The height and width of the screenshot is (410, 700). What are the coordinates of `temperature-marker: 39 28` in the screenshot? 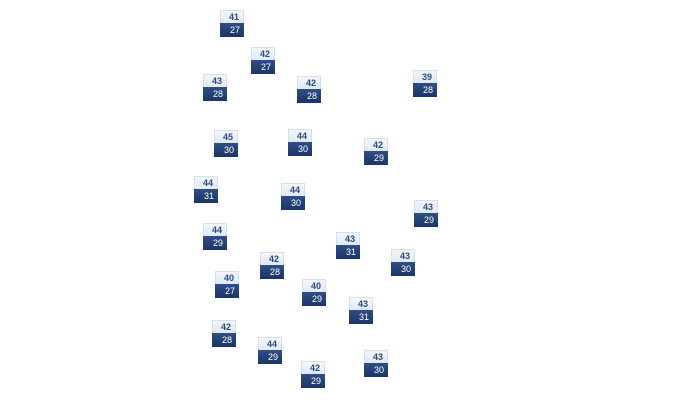 It's located at (425, 84).